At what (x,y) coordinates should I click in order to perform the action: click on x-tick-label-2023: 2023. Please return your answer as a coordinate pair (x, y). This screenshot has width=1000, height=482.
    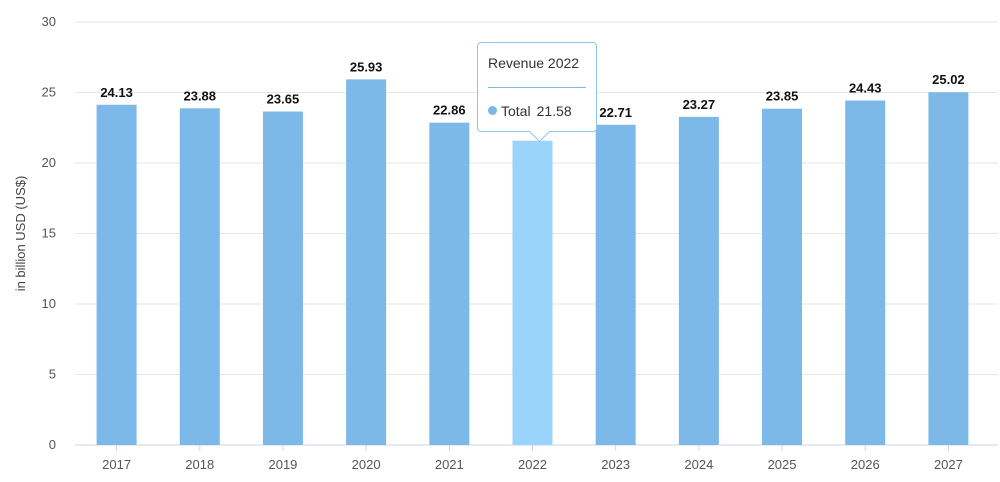
    Looking at the image, I should click on (615, 464).